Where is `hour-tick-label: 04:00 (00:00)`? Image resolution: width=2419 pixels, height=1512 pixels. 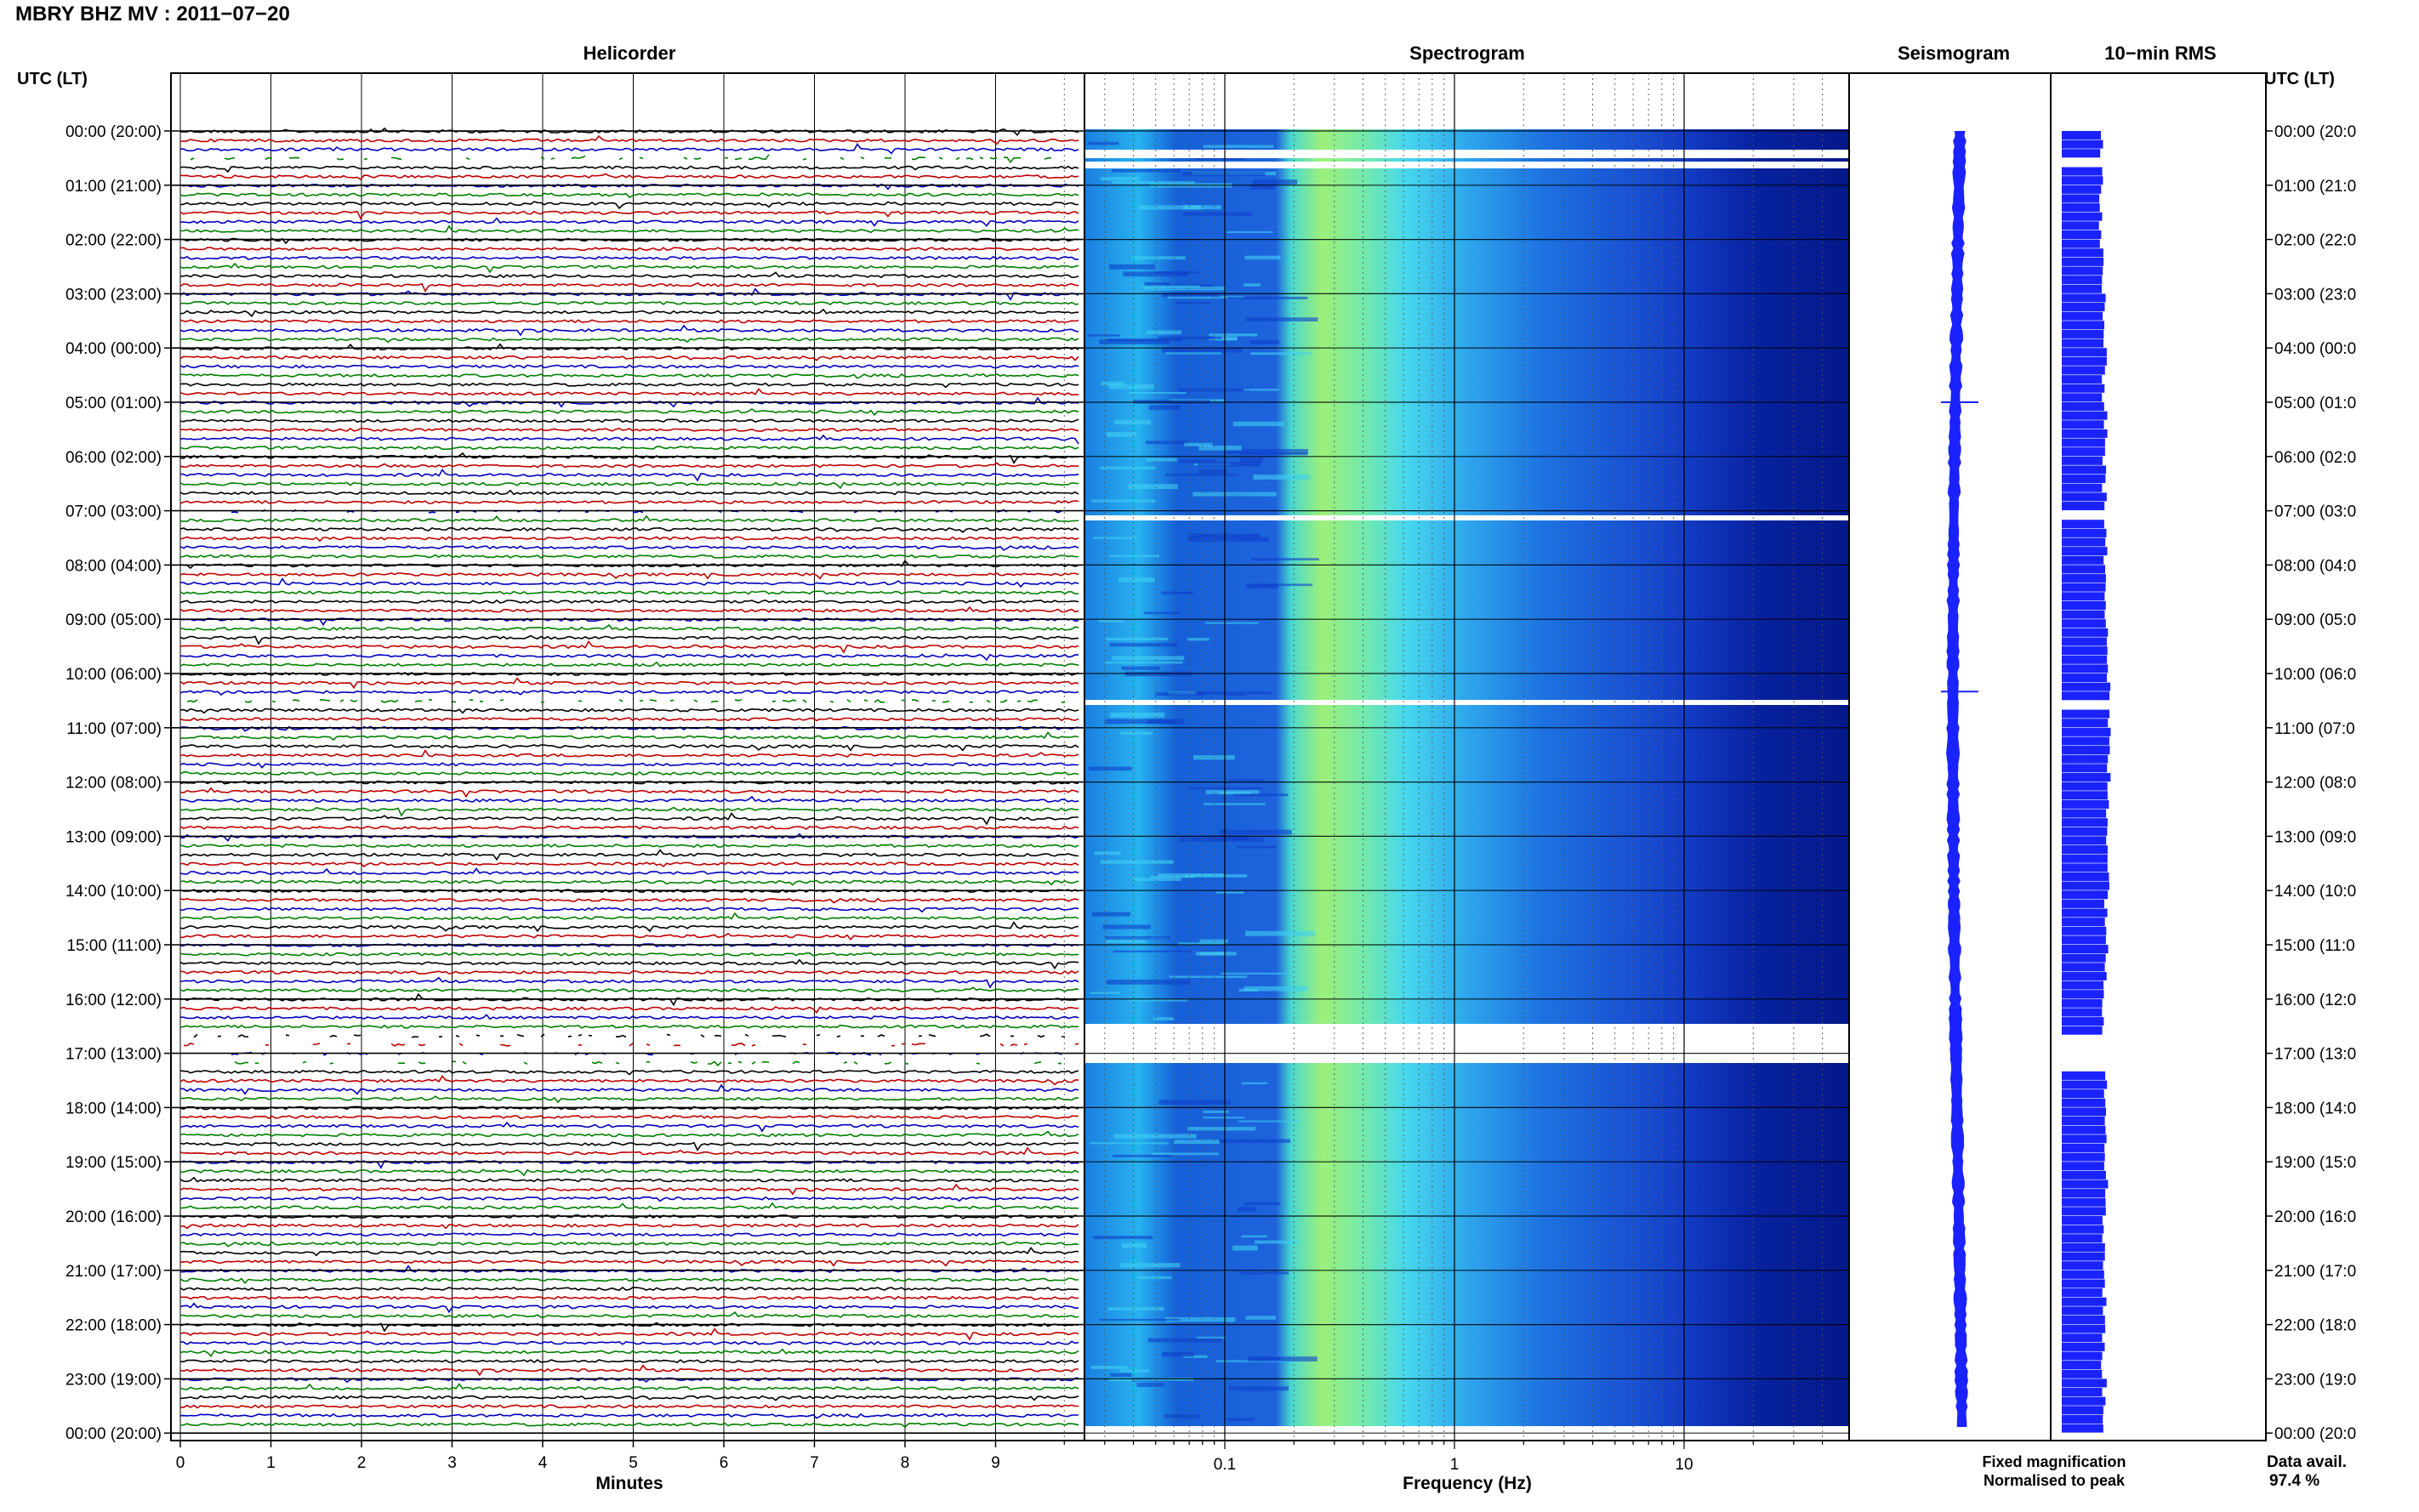
hour-tick-label: 04:00 (00:00) is located at coordinates (113, 349).